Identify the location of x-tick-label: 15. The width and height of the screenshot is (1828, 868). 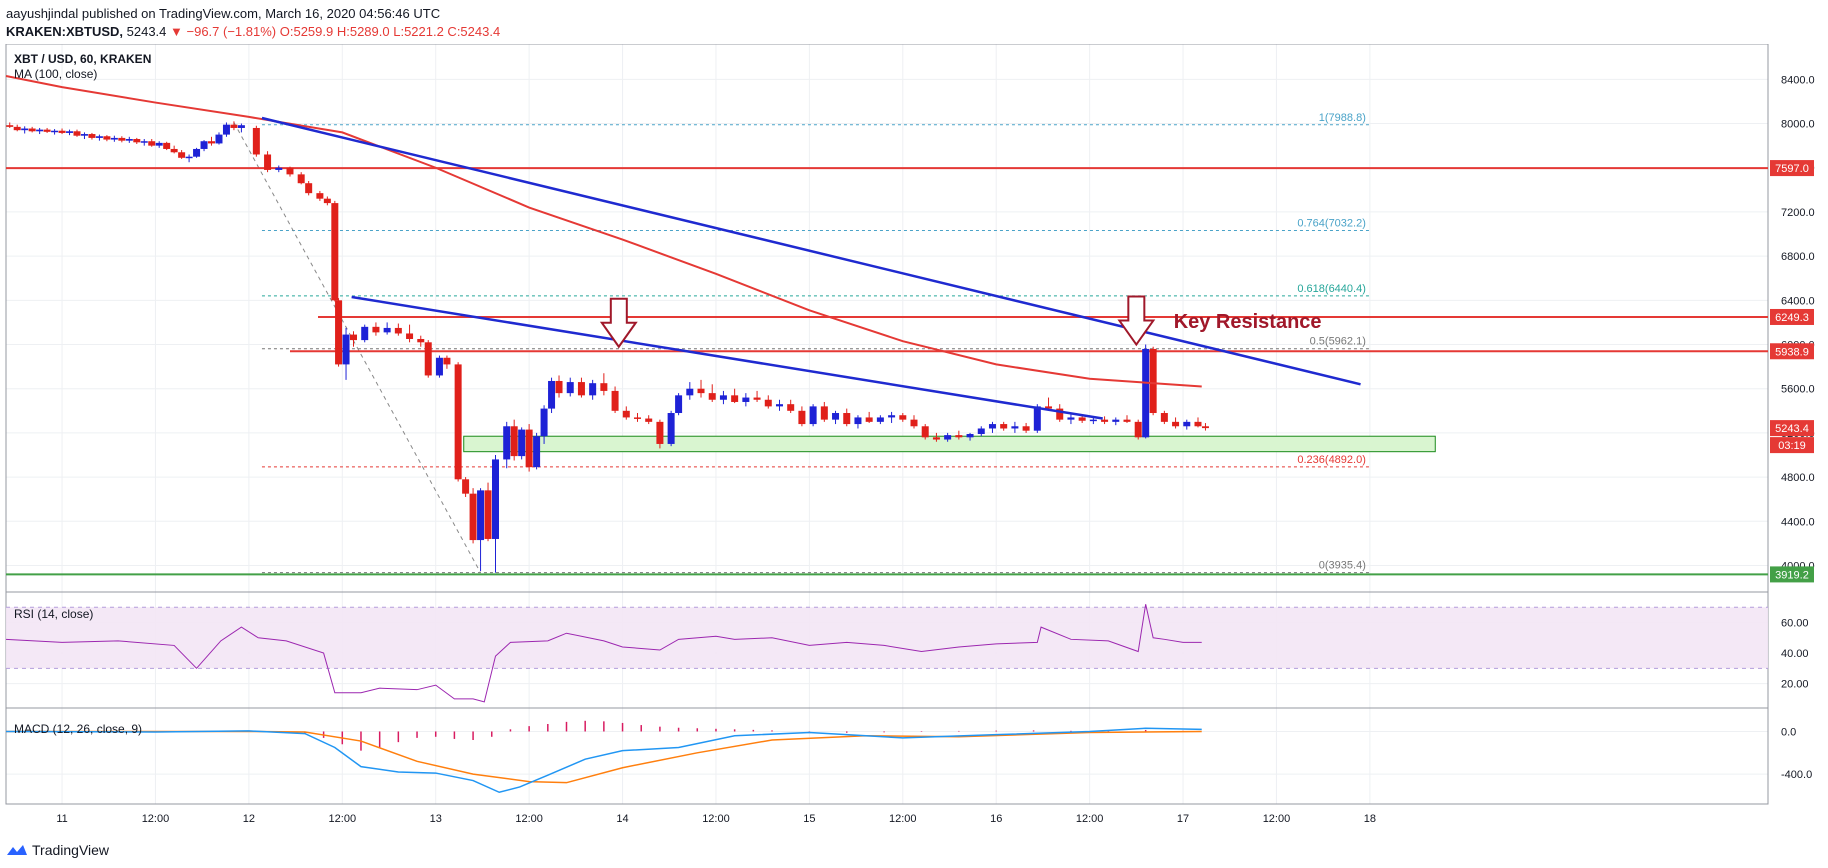
(809, 819).